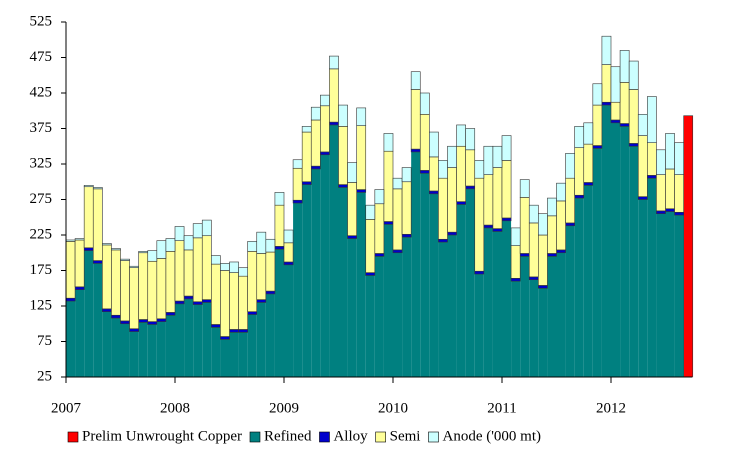  What do you see at coordinates (44, 376) in the screenshot?
I see `y-tick-label: 25` at bounding box center [44, 376].